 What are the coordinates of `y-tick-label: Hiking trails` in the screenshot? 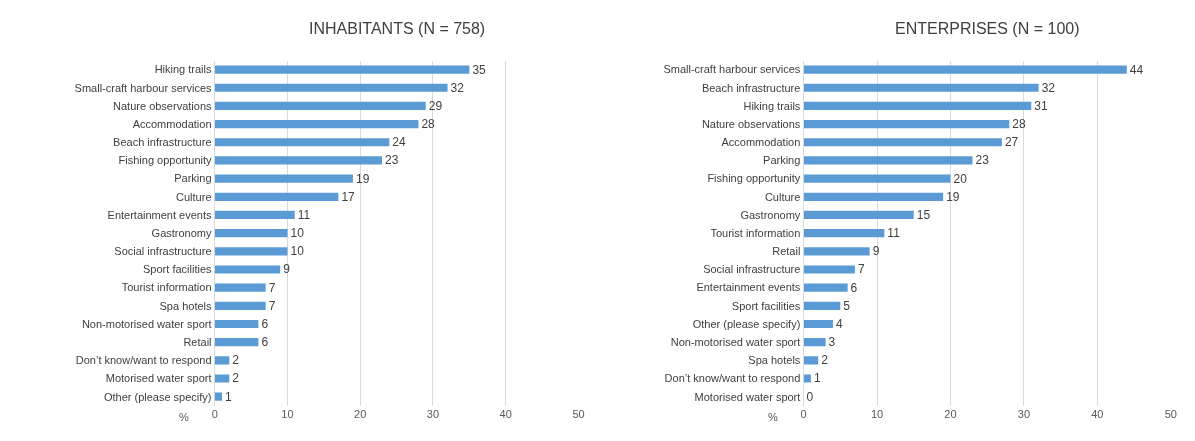 It's located at (183, 69).